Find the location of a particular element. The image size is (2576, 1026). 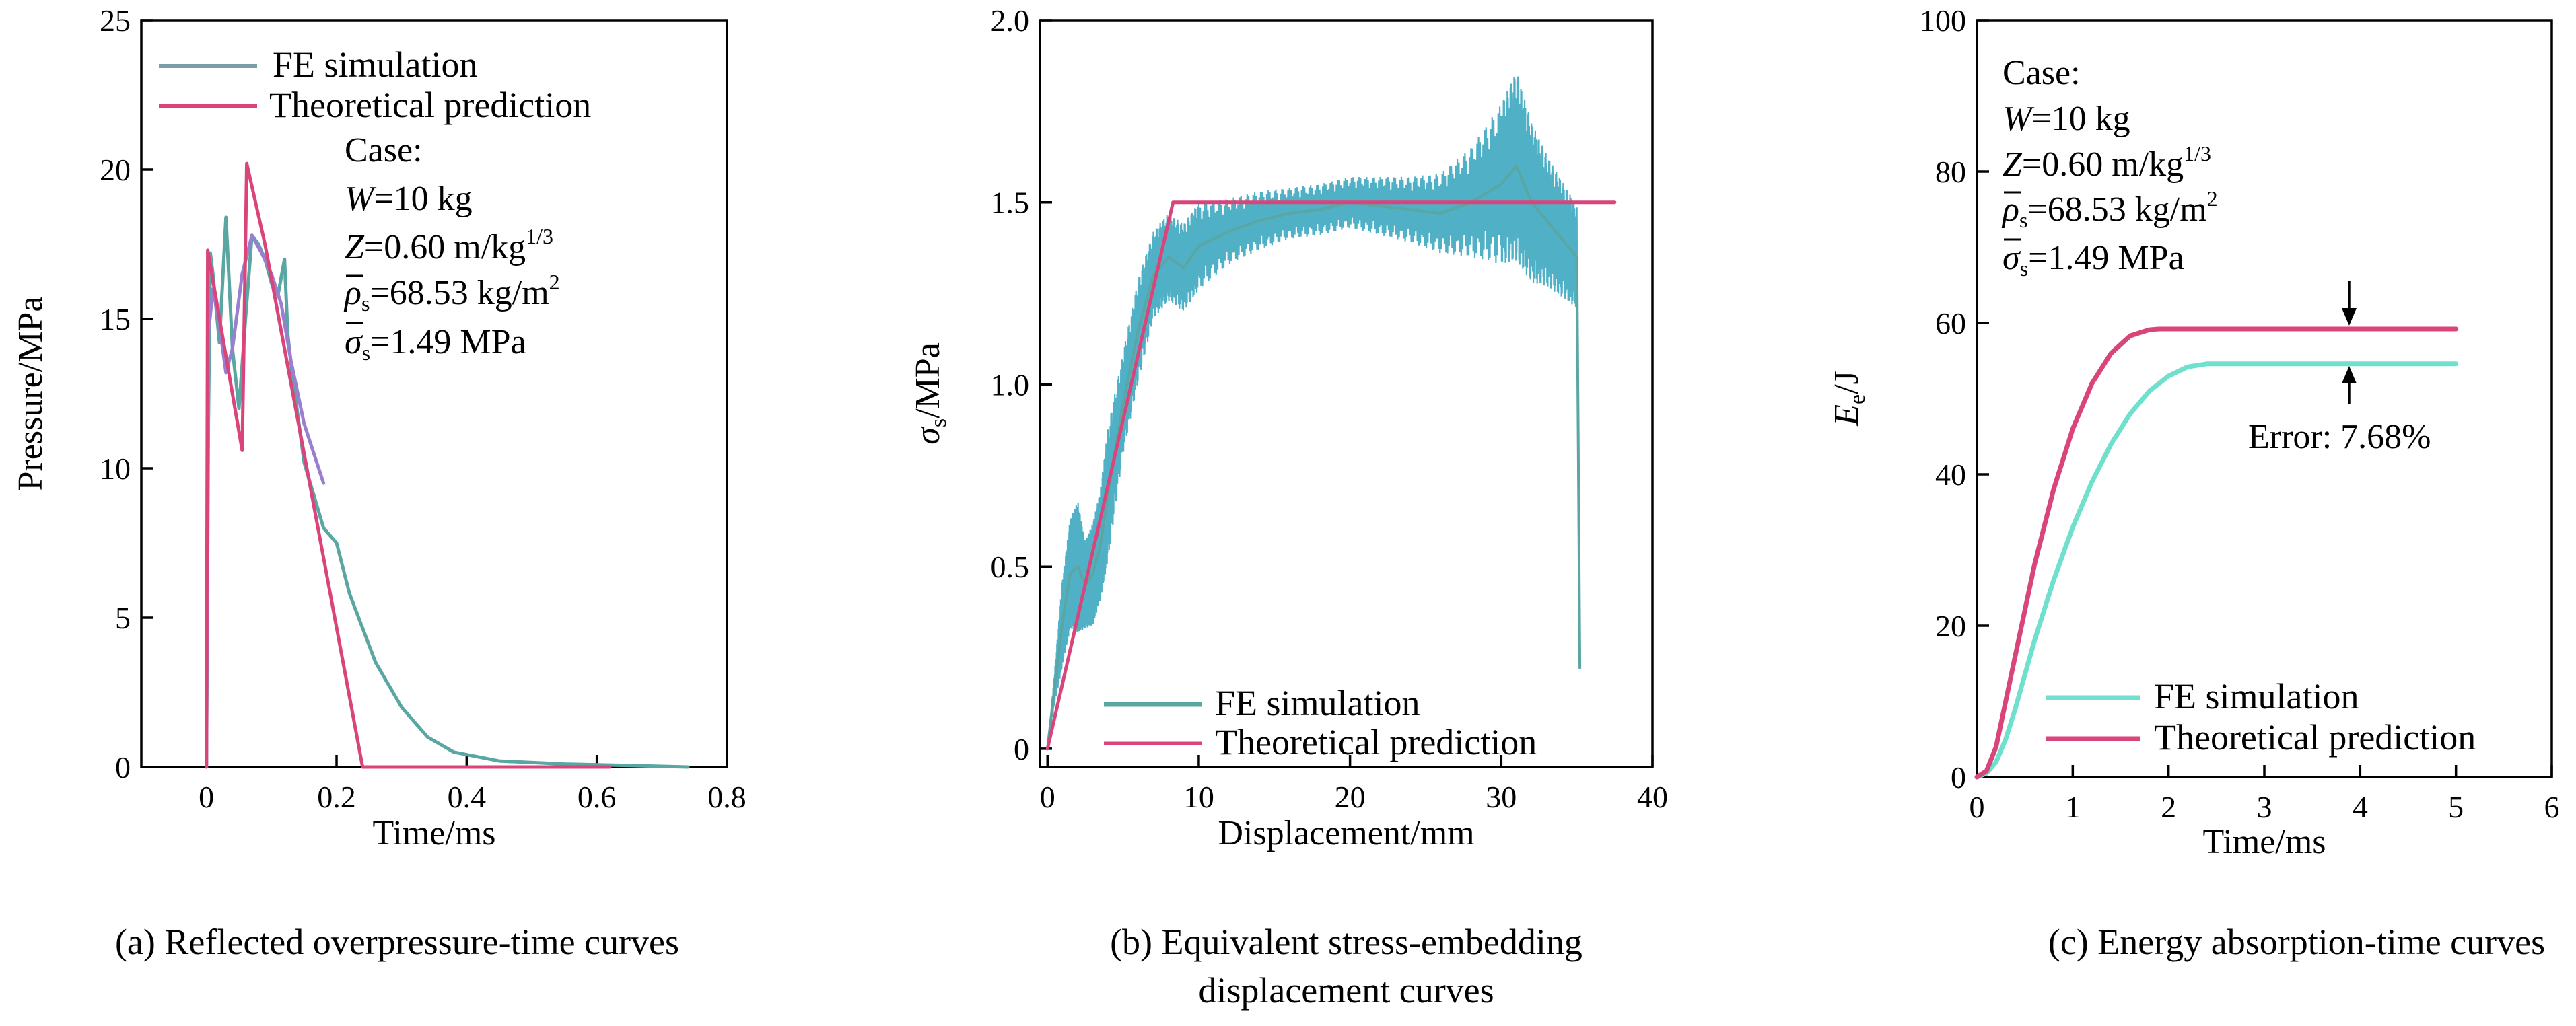

series-lilac-overlay is located at coordinates (265, 501).